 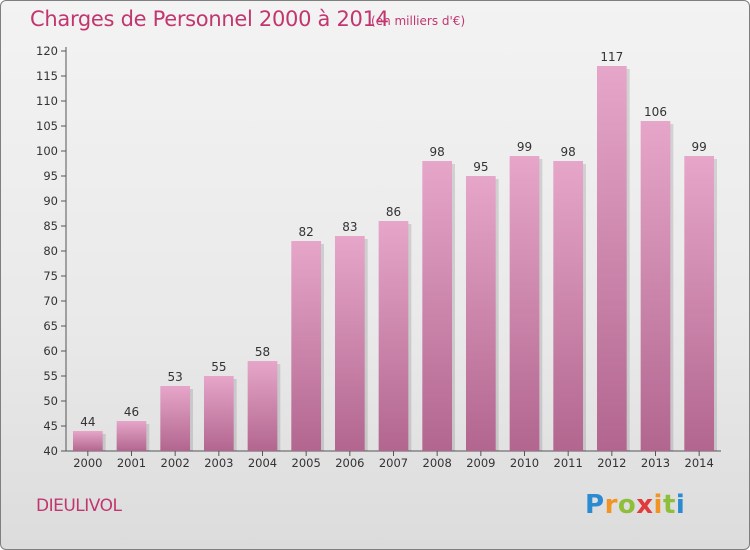 What do you see at coordinates (87, 463) in the screenshot?
I see `x-tick-label: 2000` at bounding box center [87, 463].